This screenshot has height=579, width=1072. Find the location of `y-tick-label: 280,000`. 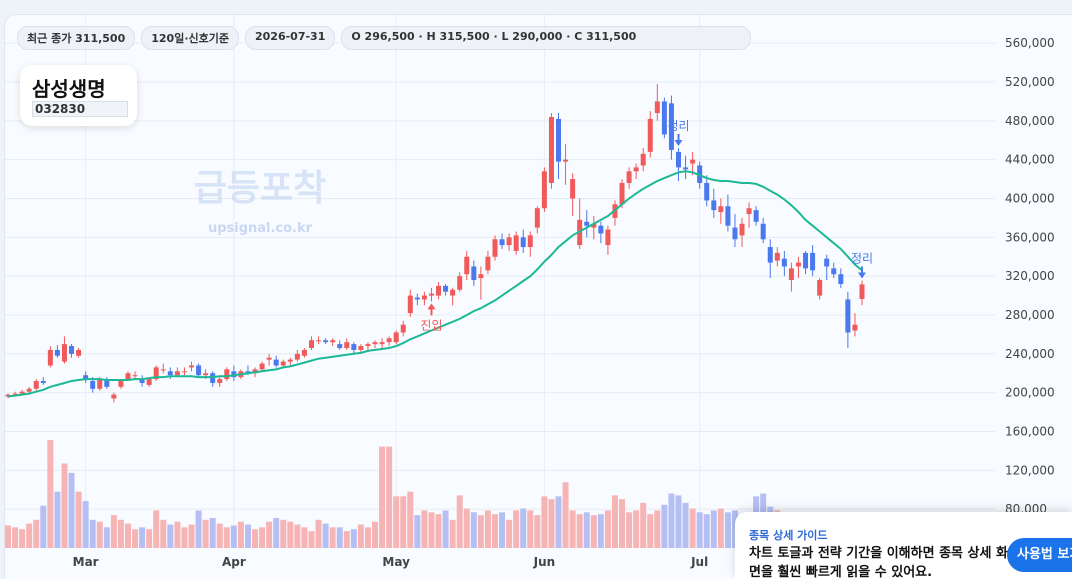

y-tick-label: 280,000 is located at coordinates (1030, 315).